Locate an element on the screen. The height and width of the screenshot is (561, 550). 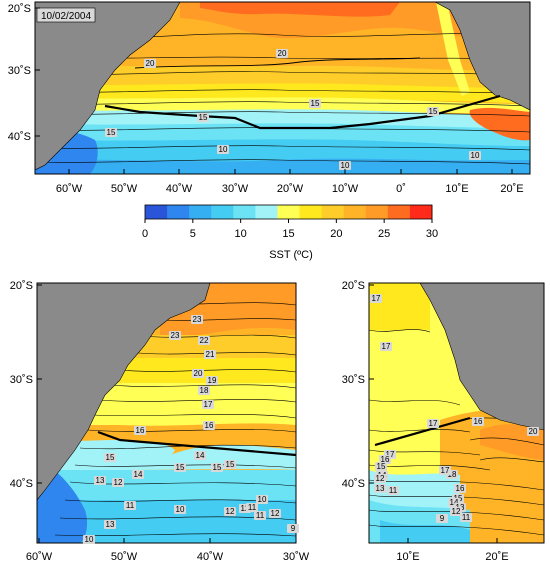
bl-contour-label: 11 is located at coordinates (130, 505).